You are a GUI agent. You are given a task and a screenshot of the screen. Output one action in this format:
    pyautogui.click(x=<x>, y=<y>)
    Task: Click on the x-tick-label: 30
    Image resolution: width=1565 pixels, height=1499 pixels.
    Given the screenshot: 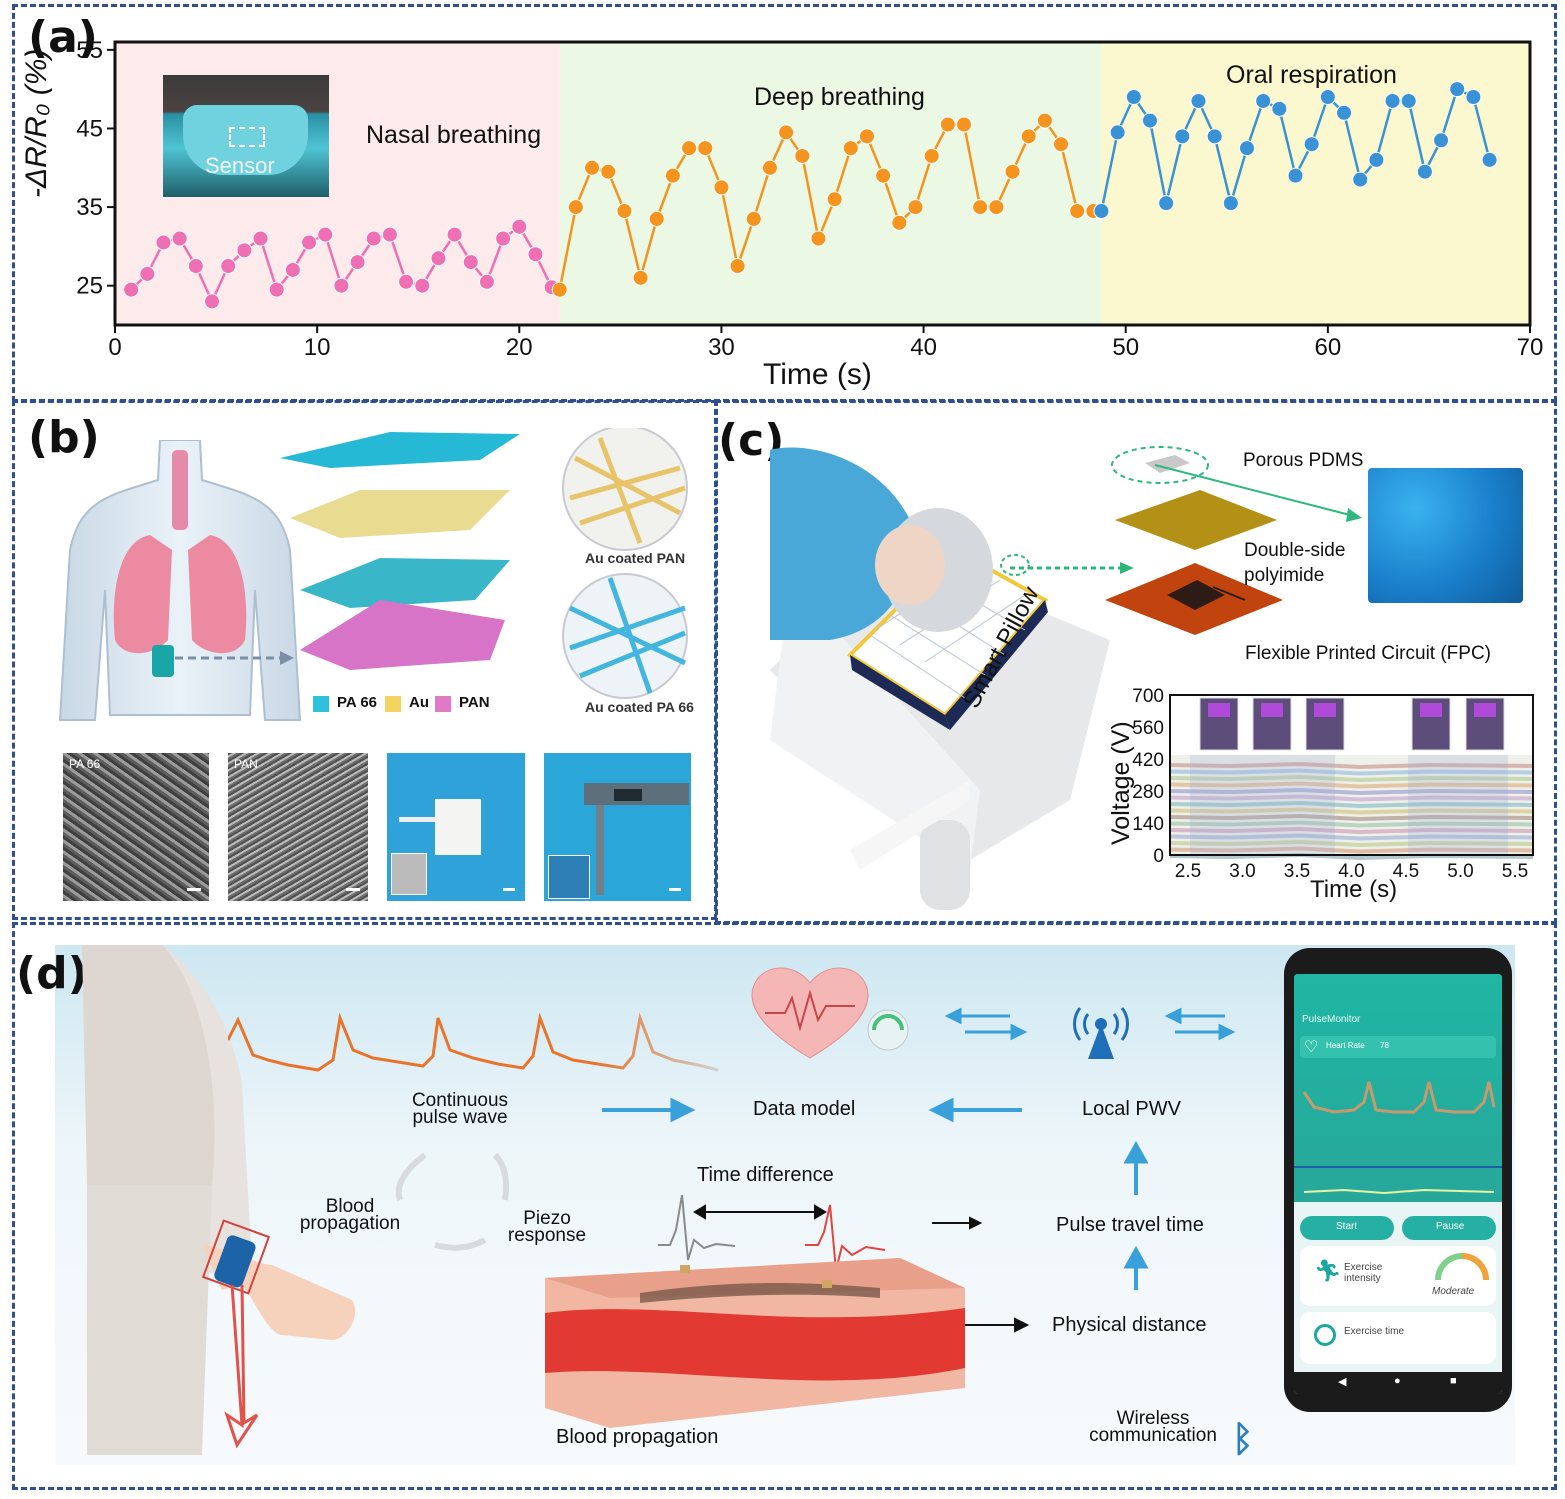 What is the action you would take?
    pyautogui.click(x=721, y=347)
    